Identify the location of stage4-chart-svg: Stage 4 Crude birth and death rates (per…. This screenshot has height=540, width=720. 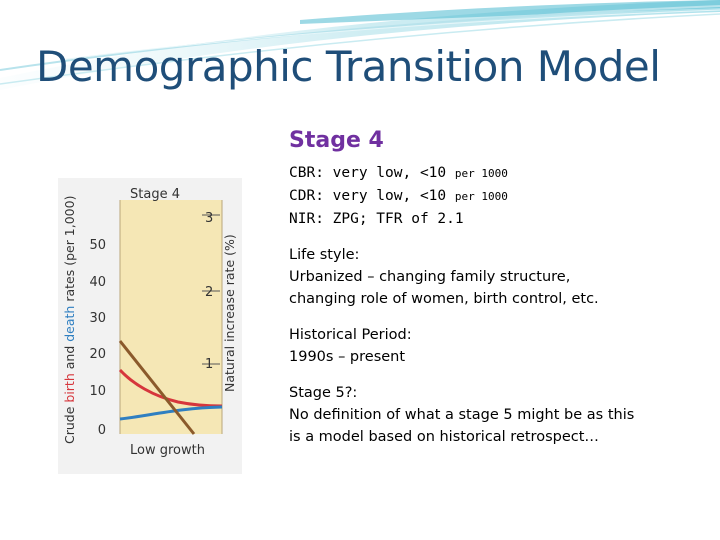
(149, 322).